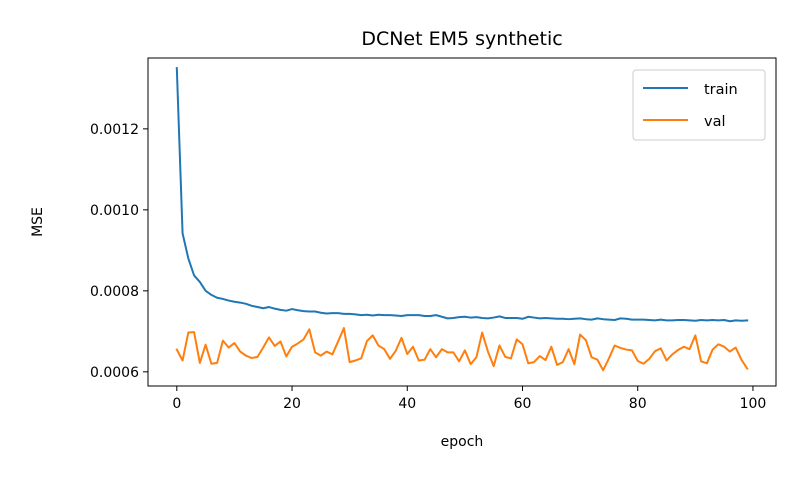 This screenshot has height=480, width=800. I want to click on y-axis-label: MSE, so click(38, 222).